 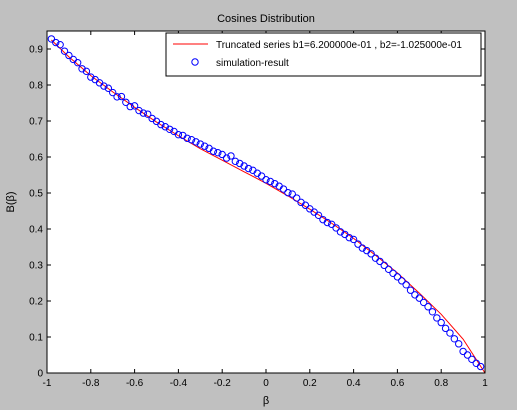 What do you see at coordinates (266, 401) in the screenshot?
I see `x-axis-label: β` at bounding box center [266, 401].